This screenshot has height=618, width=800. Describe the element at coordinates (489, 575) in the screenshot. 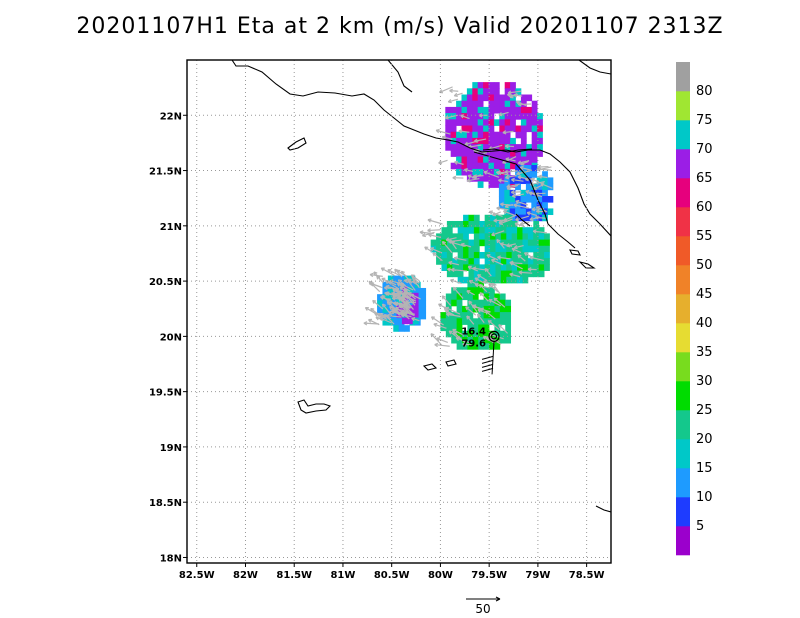

I see `x-tick-label: 79.5W` at that location.